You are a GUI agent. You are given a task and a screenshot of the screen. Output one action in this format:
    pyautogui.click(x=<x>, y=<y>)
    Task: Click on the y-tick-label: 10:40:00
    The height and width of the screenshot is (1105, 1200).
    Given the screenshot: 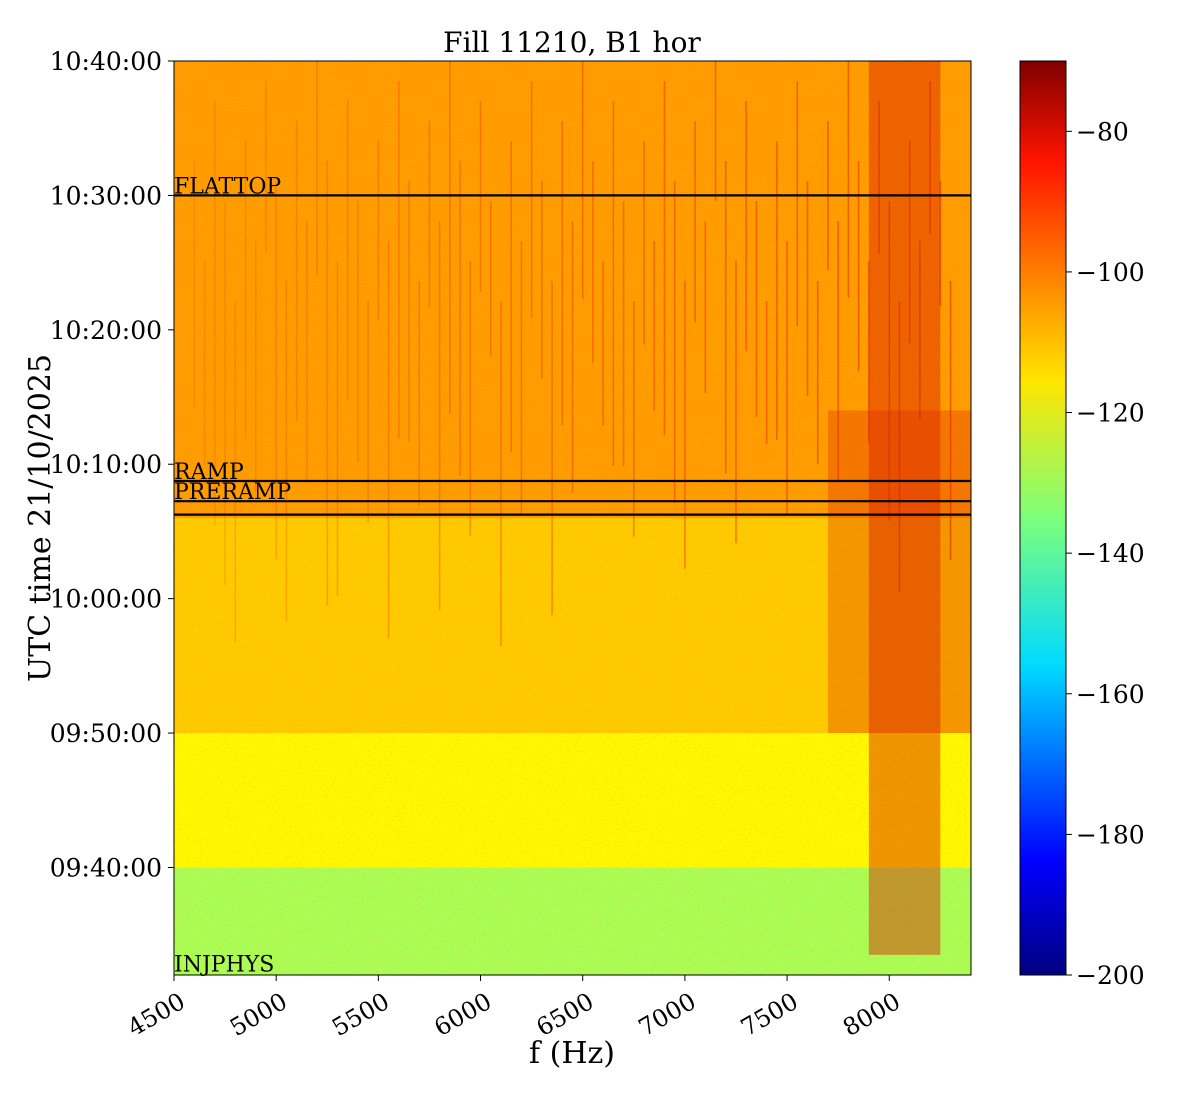 What is the action you would take?
    pyautogui.click(x=106, y=61)
    